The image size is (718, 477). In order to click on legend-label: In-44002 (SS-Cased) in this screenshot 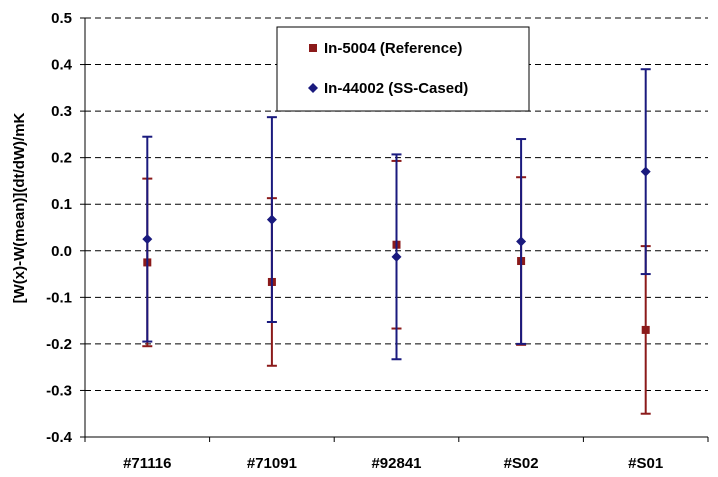, I will do `click(396, 88)`.